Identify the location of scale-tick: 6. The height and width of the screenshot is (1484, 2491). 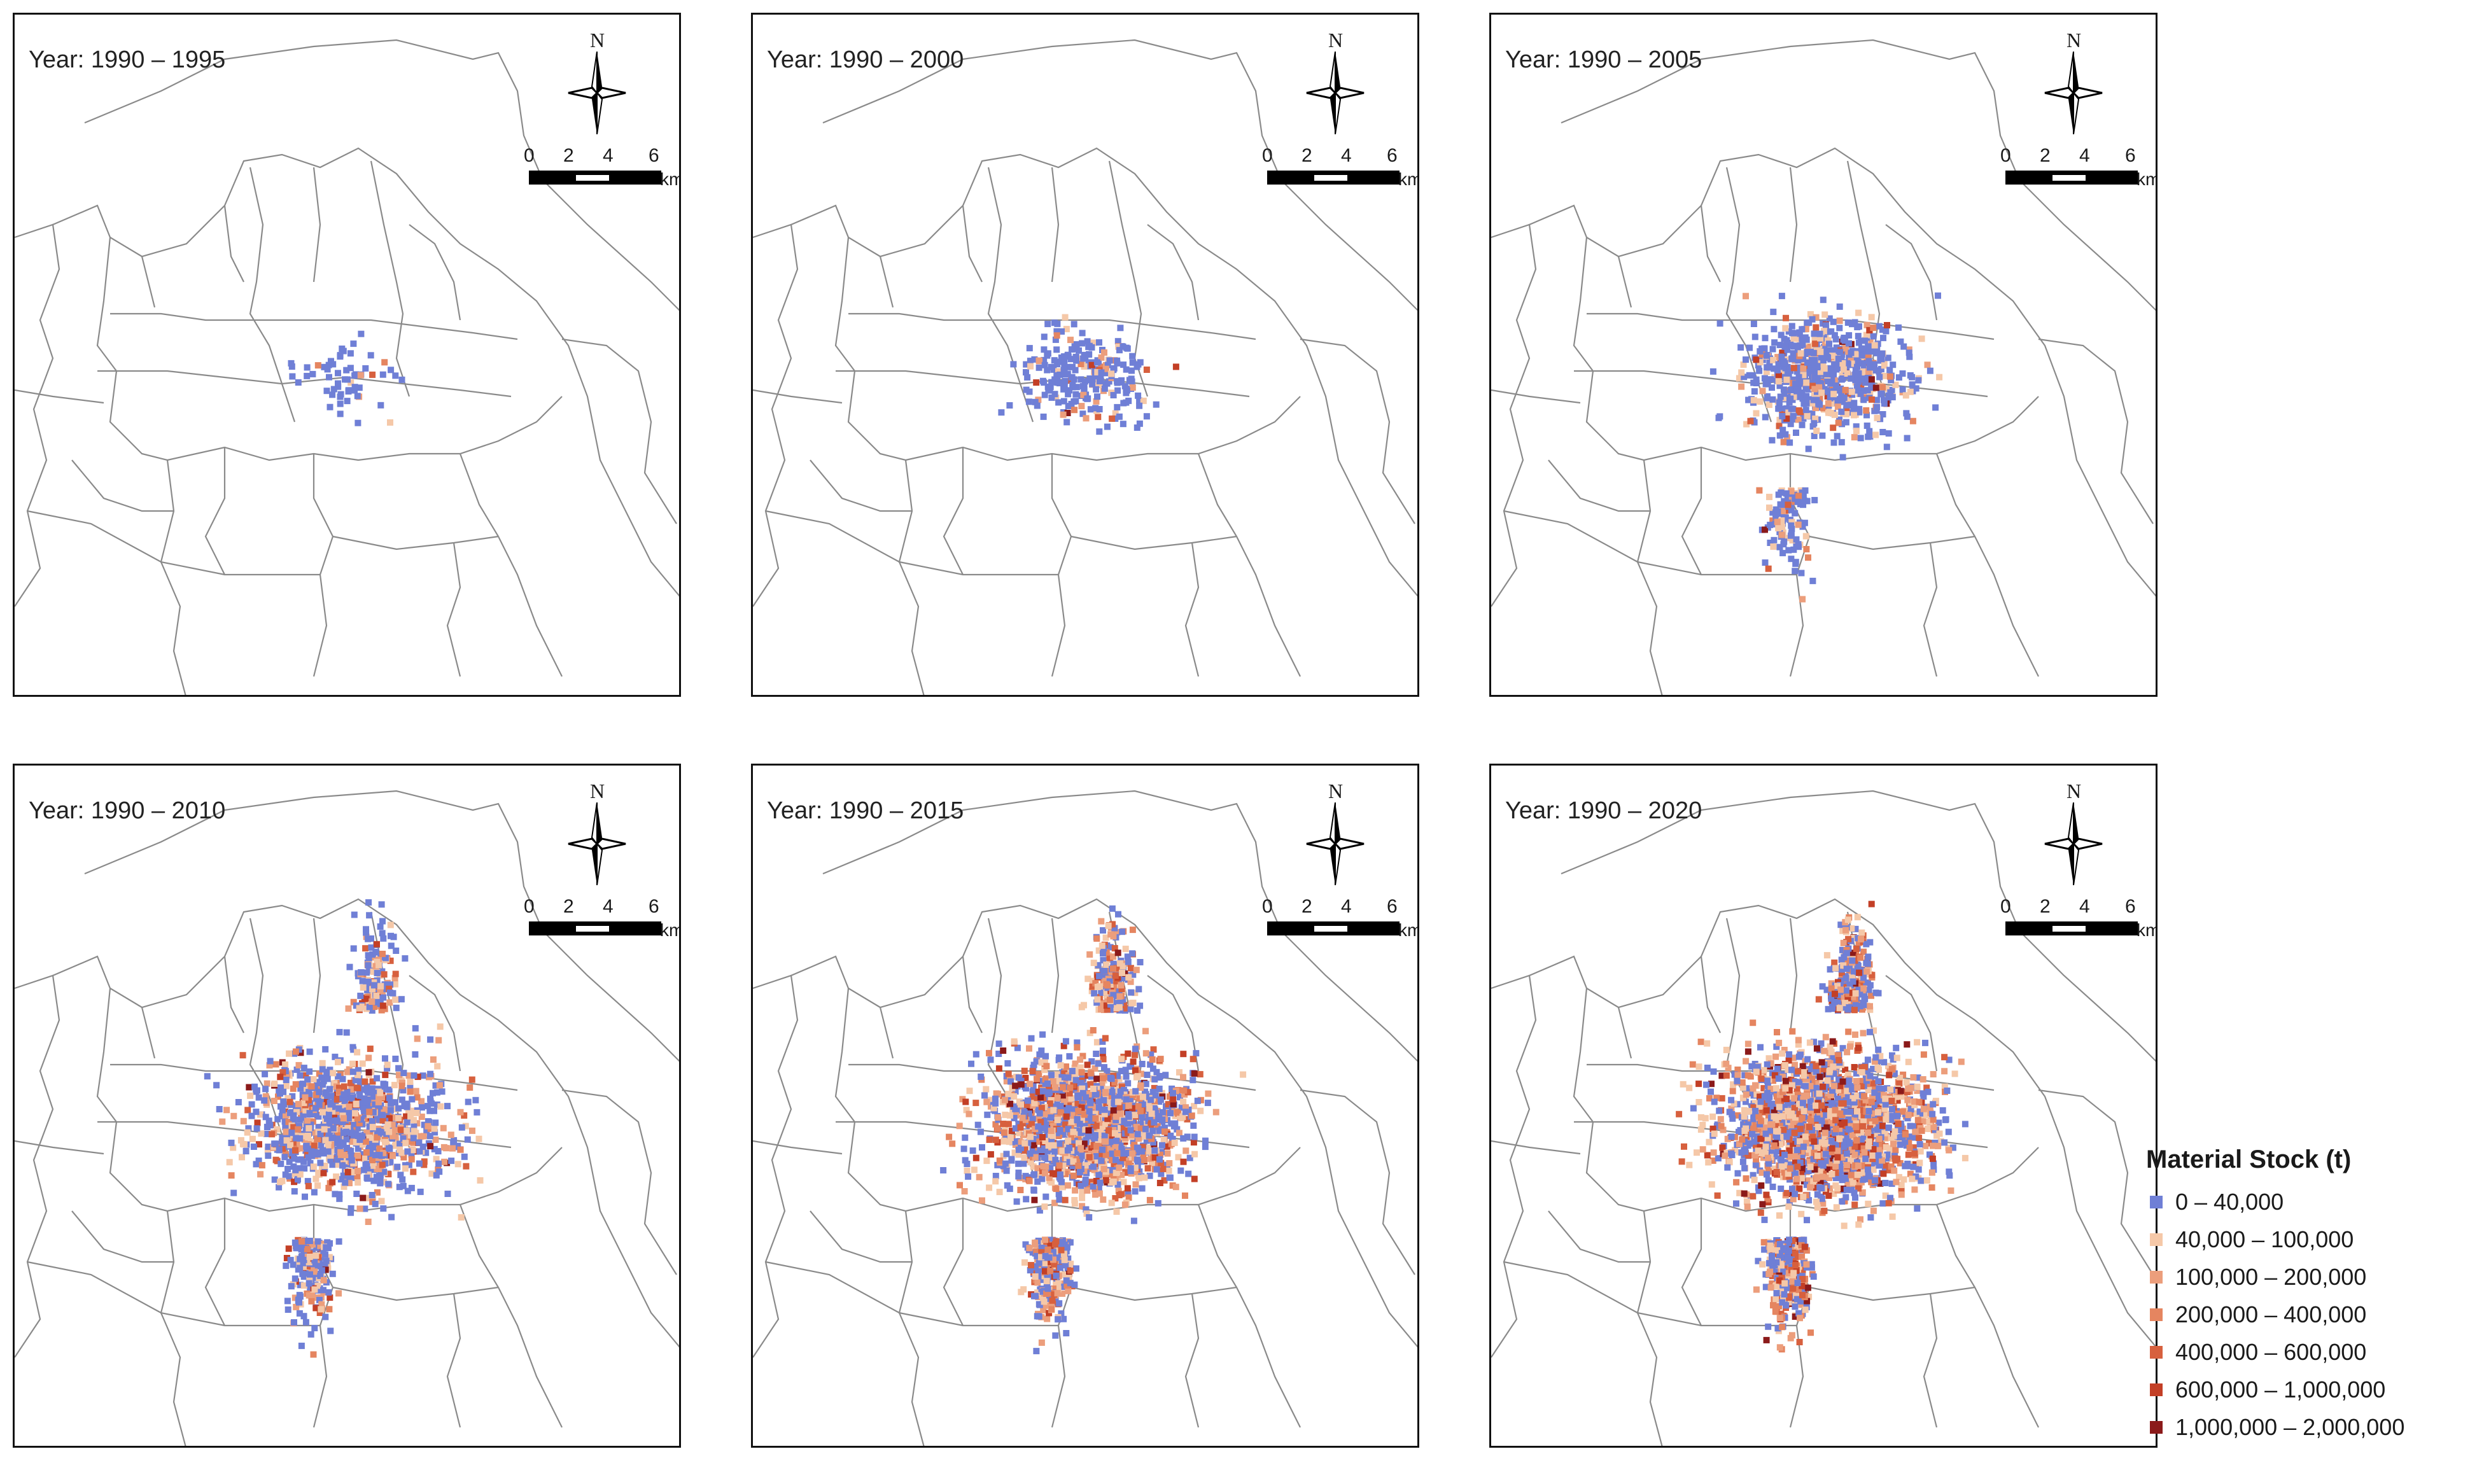
(654, 906).